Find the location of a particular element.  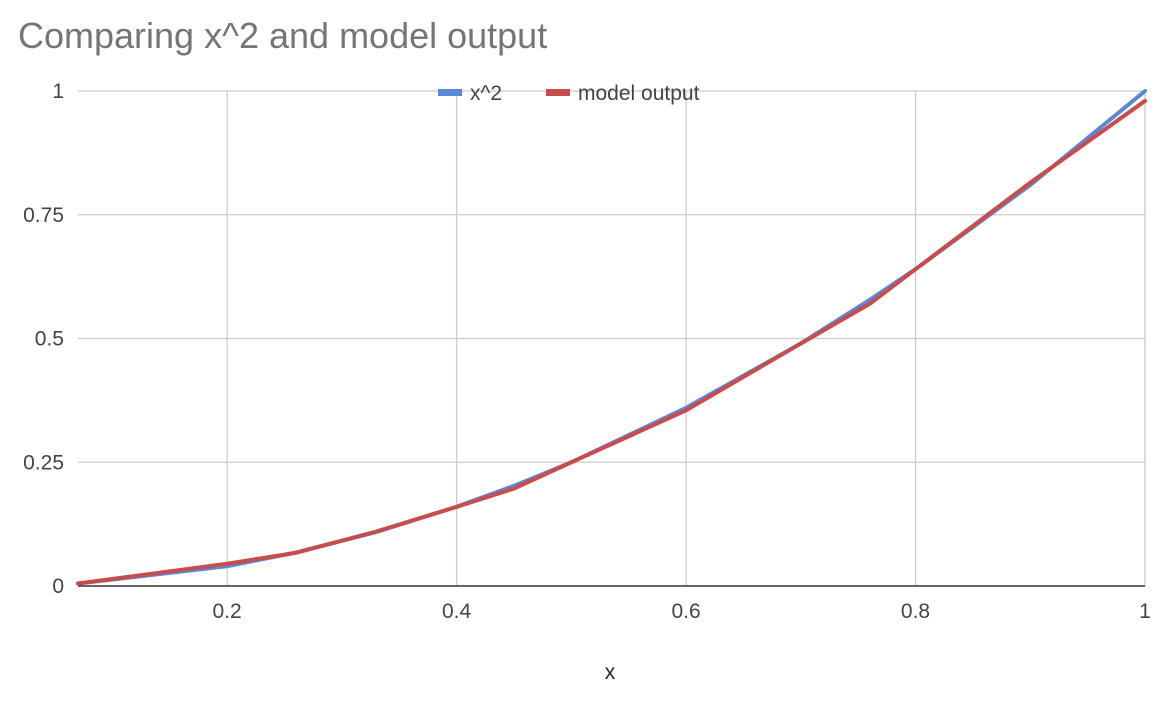

x-axis-ticks: 0.2 0.4 0.6 0.8 1 is located at coordinates (682, 611).